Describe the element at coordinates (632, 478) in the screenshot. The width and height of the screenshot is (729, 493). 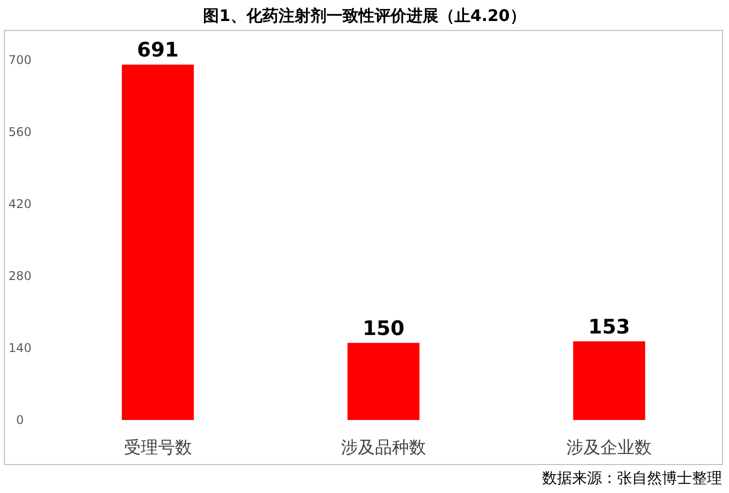
I see `source-note: 数据来源：张自然博士整理` at that location.